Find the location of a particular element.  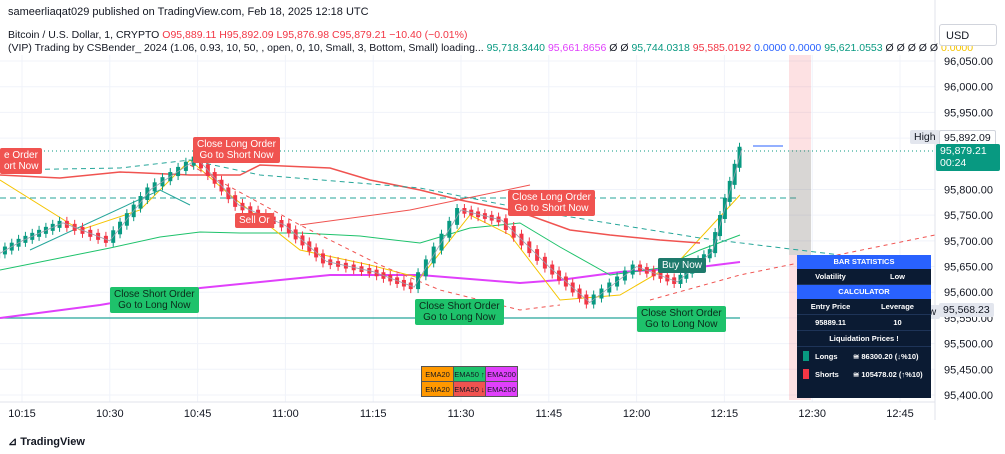

leverage-value: 10 is located at coordinates (897, 322).